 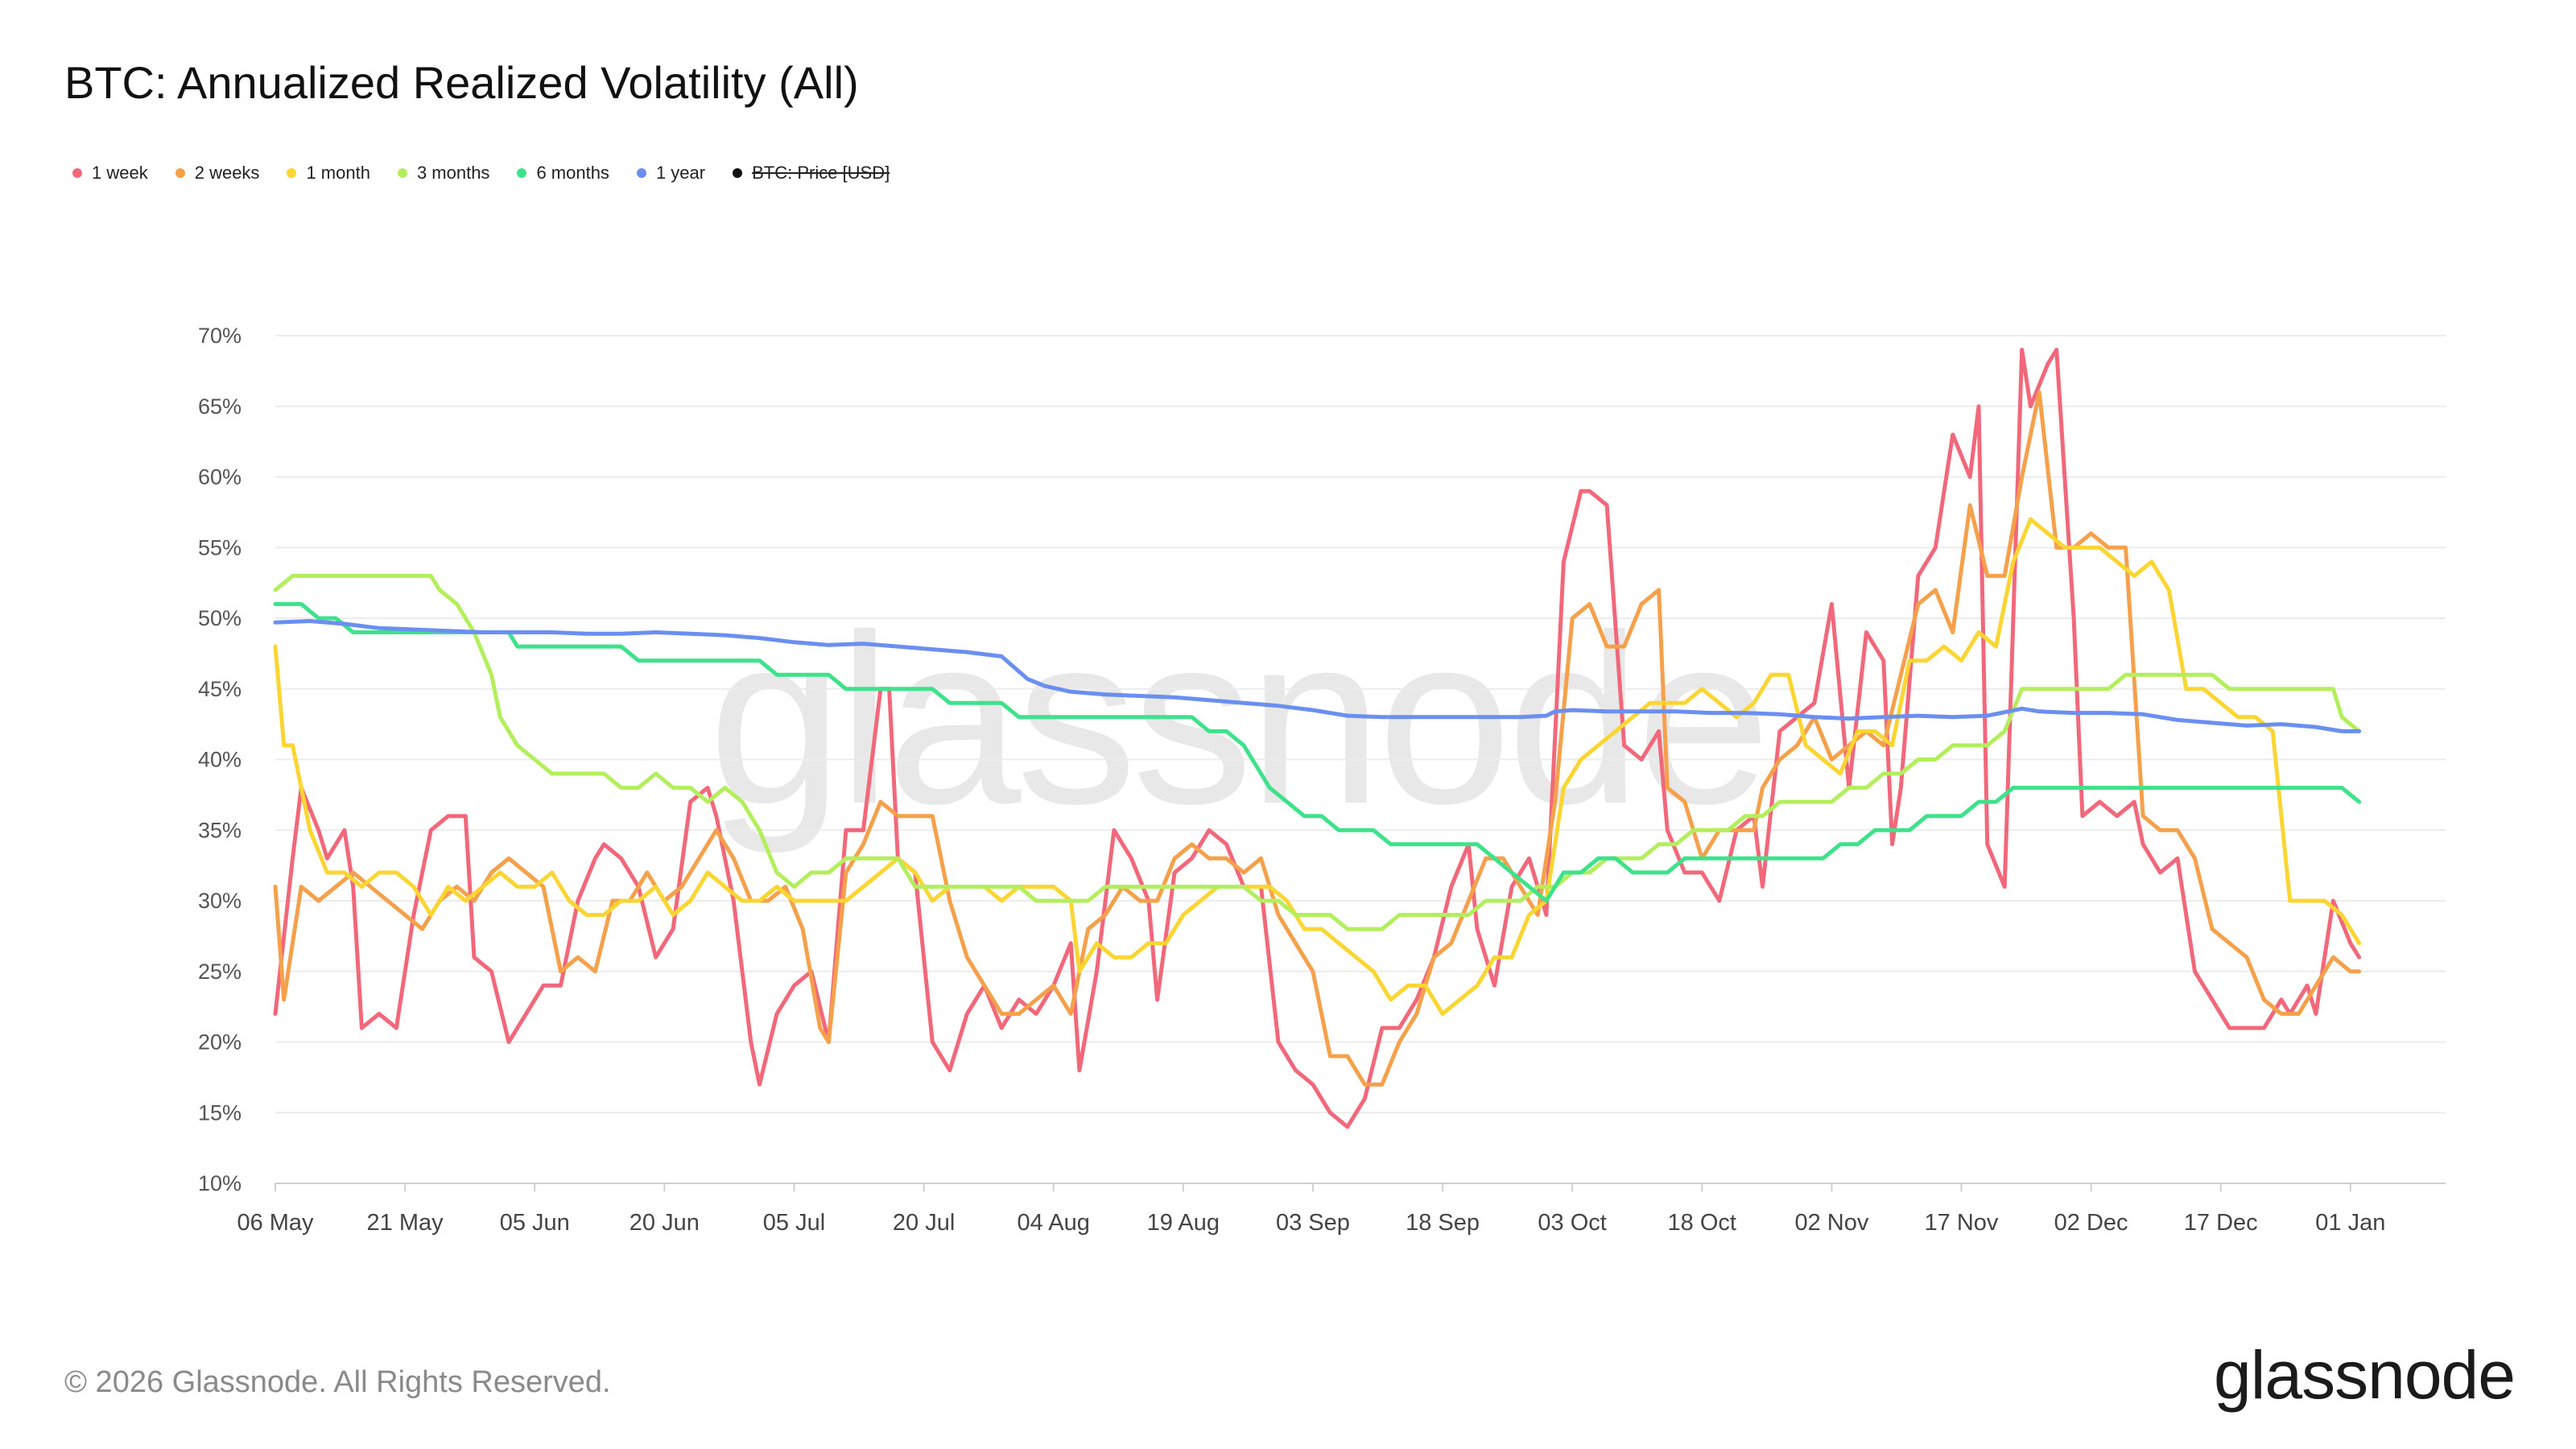 I want to click on legend-item-3-months: 3 months, so click(x=443, y=173).